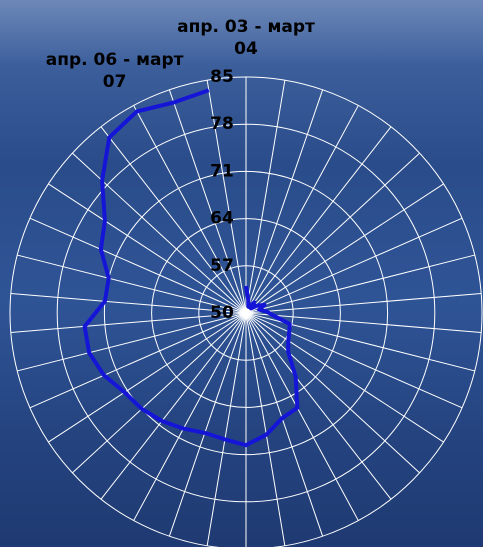  I want to click on category-label-line: апр. 03 - март, so click(246, 27).